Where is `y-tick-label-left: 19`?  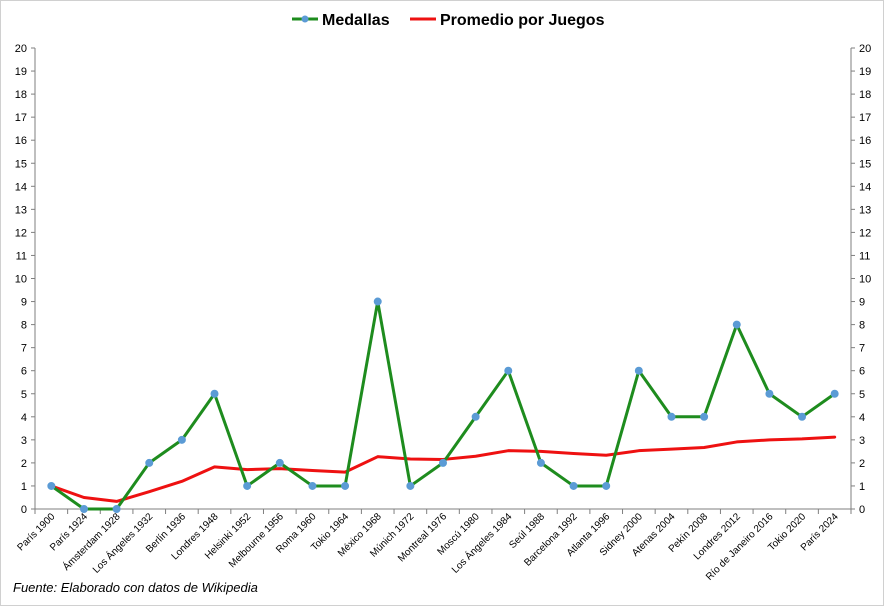
y-tick-label-left: 19 is located at coordinates (21, 72).